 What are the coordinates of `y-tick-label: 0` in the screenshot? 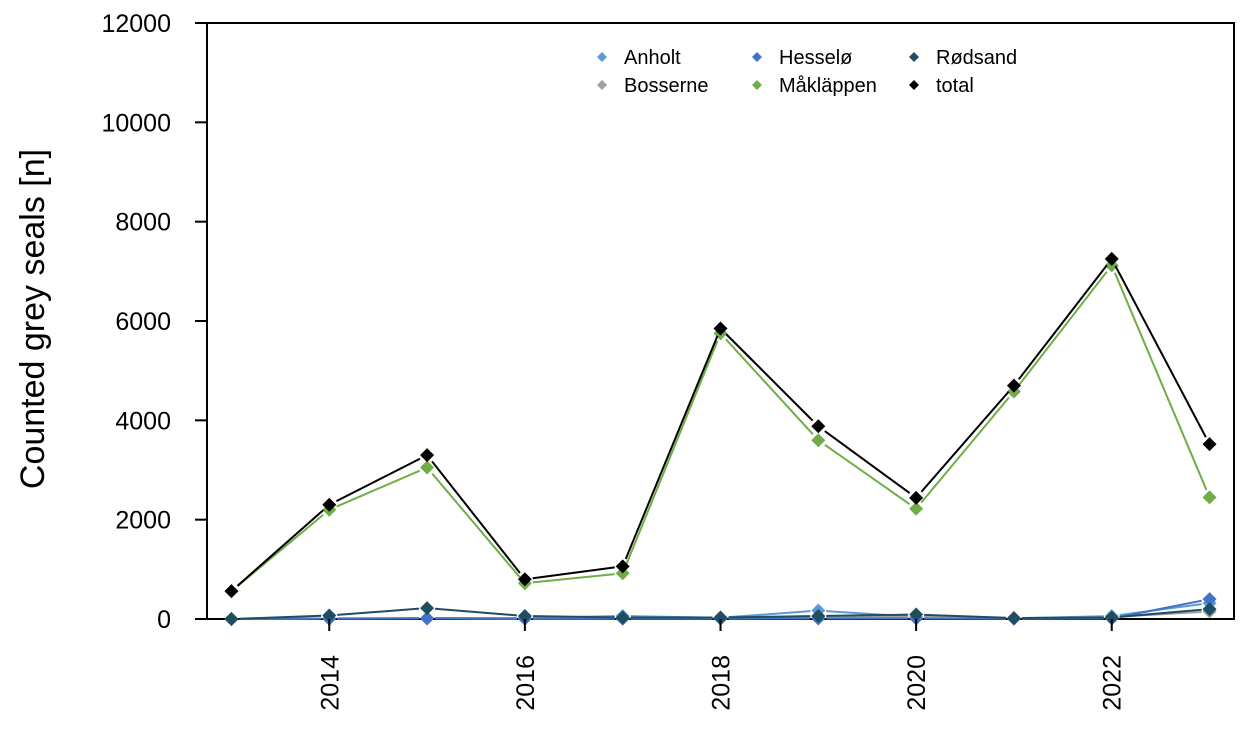 It's located at (164, 620).